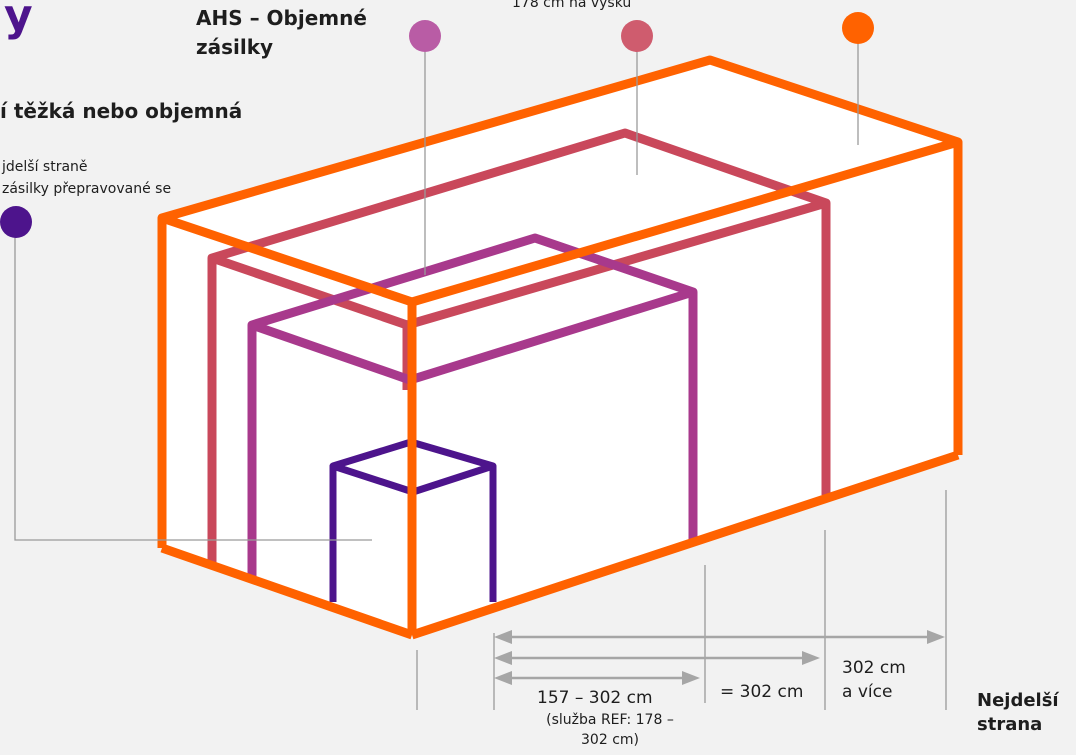 Image resolution: width=1076 pixels, height=755 pixels. Describe the element at coordinates (719, 657) in the screenshot. I see `dimension-arrows` at that location.